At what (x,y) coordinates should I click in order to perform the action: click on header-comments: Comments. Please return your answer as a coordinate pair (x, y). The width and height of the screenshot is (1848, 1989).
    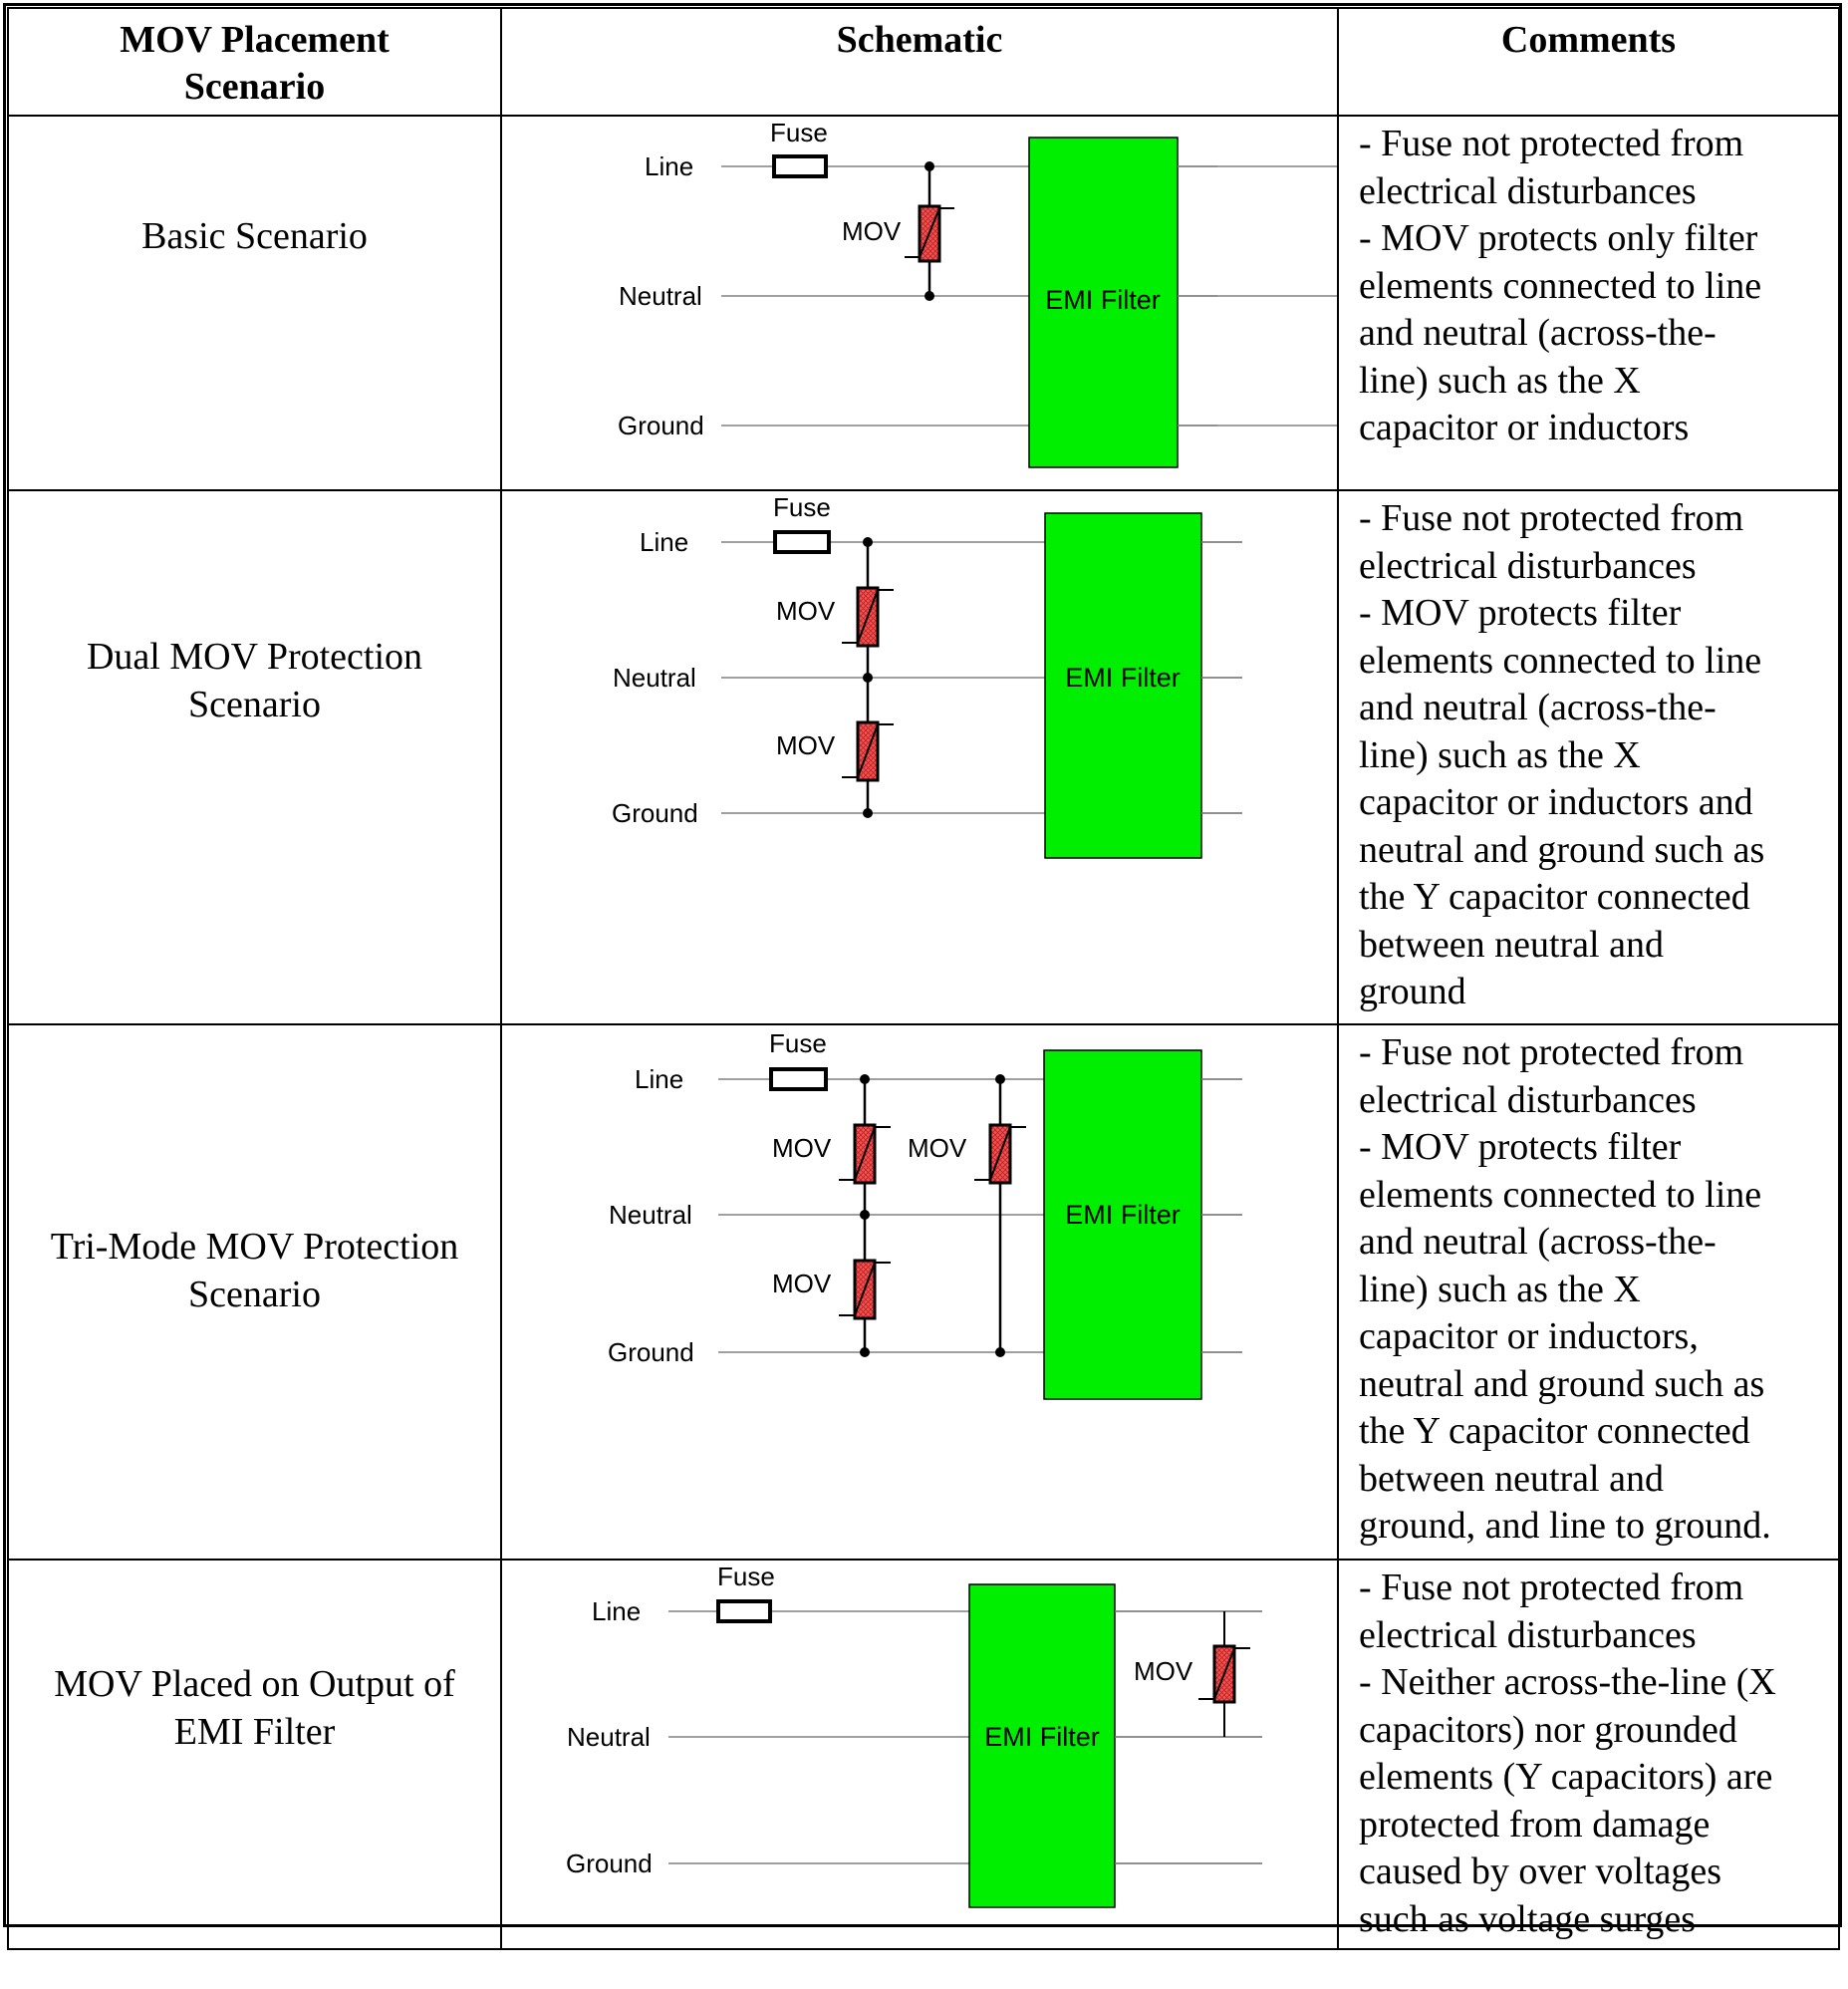
    Looking at the image, I should click on (1589, 62).